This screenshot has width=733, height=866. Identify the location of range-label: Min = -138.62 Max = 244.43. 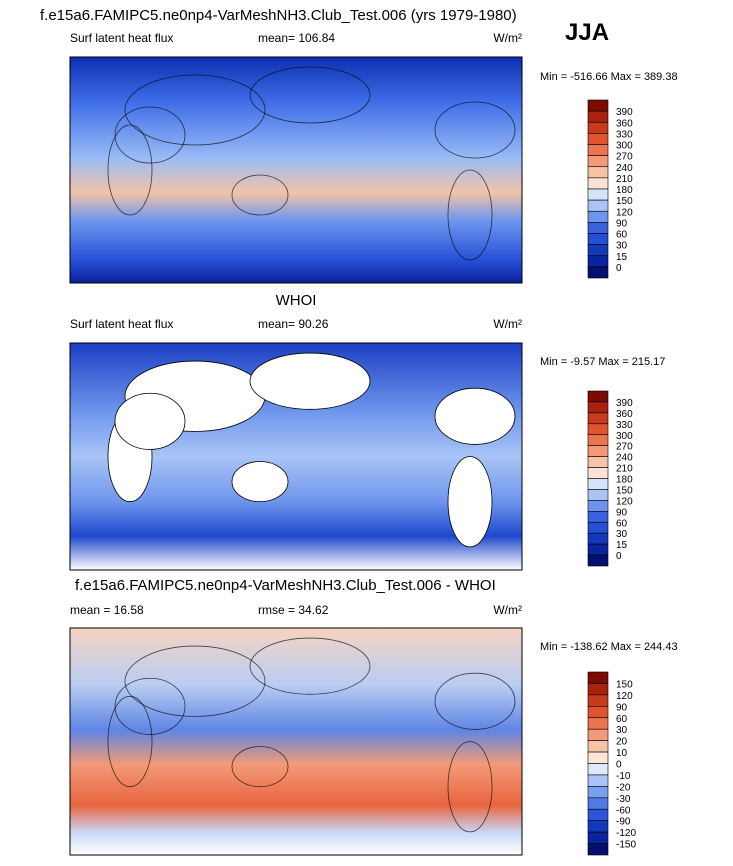
(609, 647).